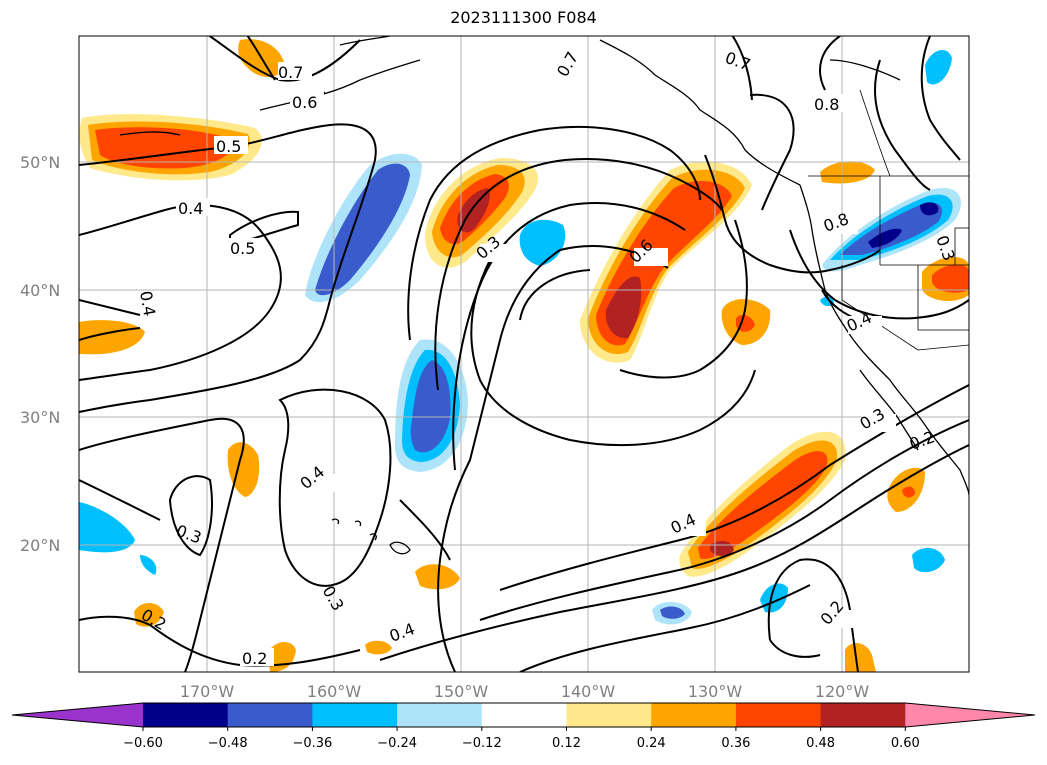  I want to click on contour-label: 0.6, so click(304, 102).